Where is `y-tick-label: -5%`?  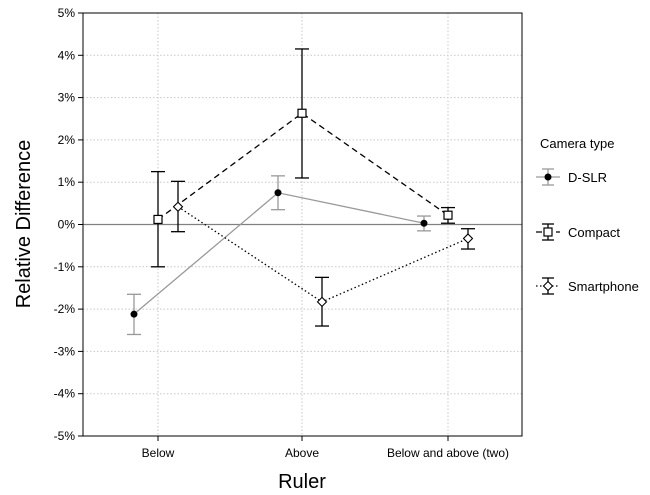
y-tick-label: -5% is located at coordinates (65, 436).